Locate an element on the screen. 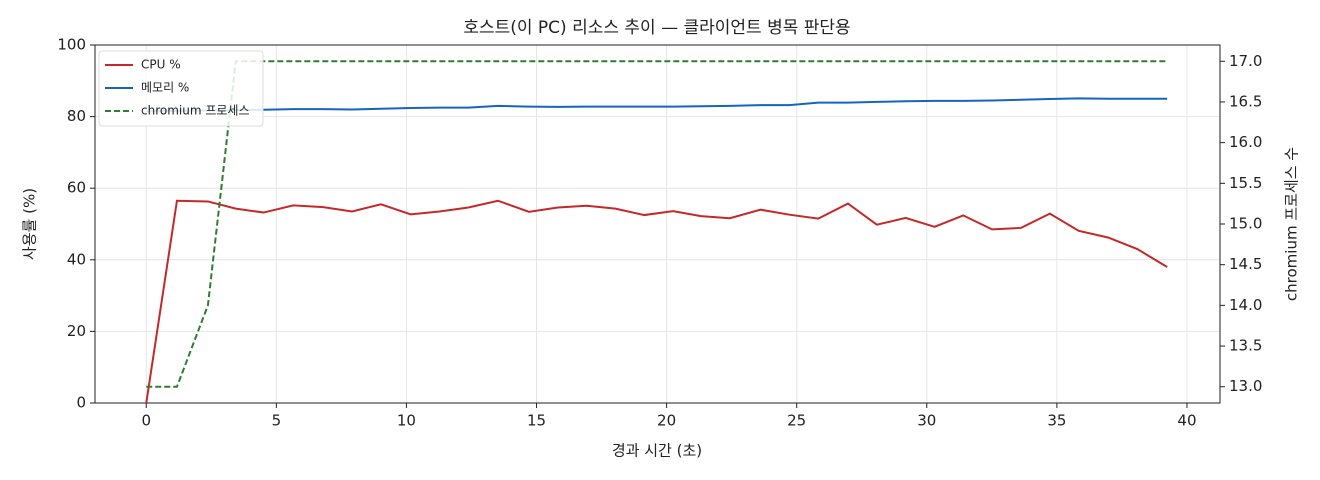 This screenshot has height=480, width=1320. y2-tick-label: 15.5 is located at coordinates (1245, 183).